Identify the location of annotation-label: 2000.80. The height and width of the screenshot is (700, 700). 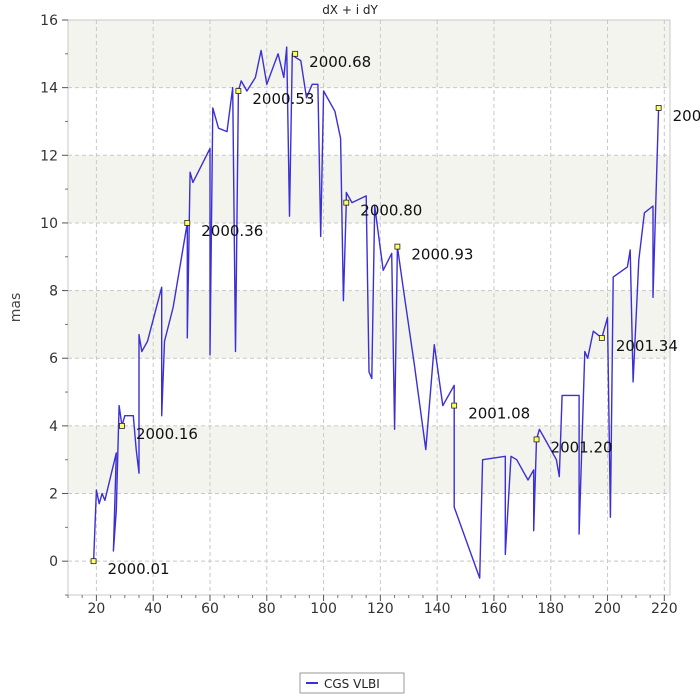
(391, 211).